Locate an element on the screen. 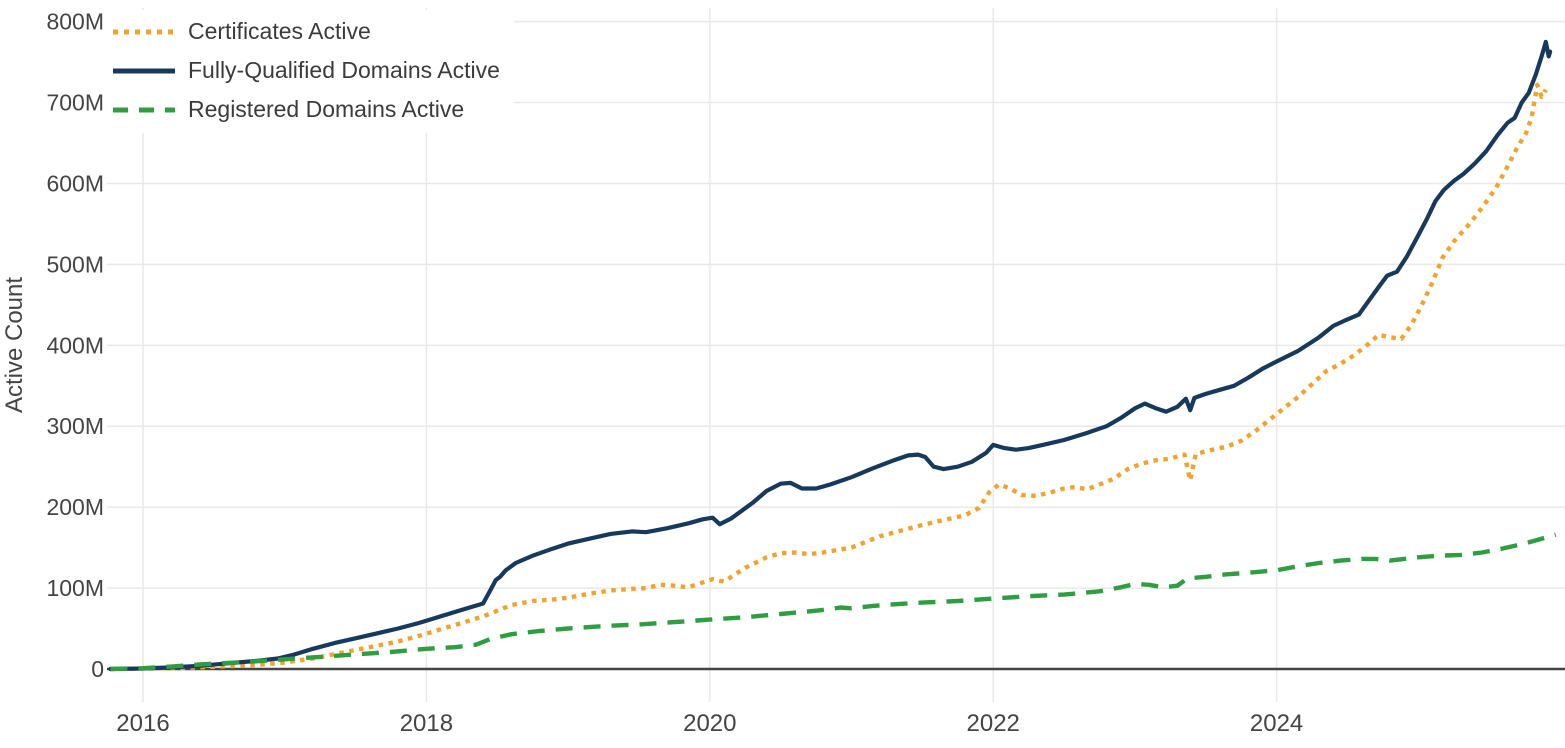 This screenshot has height=748, width=1565. y-tick-800M: 800M is located at coordinates (75, 22).